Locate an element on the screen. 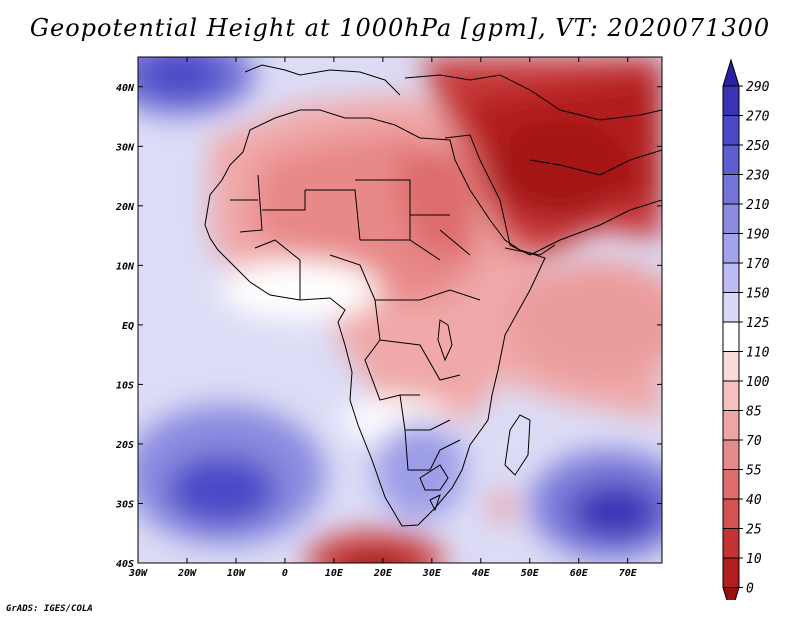 This screenshot has height=618, width=800. colorbar-label: 125 is located at coordinates (758, 323).